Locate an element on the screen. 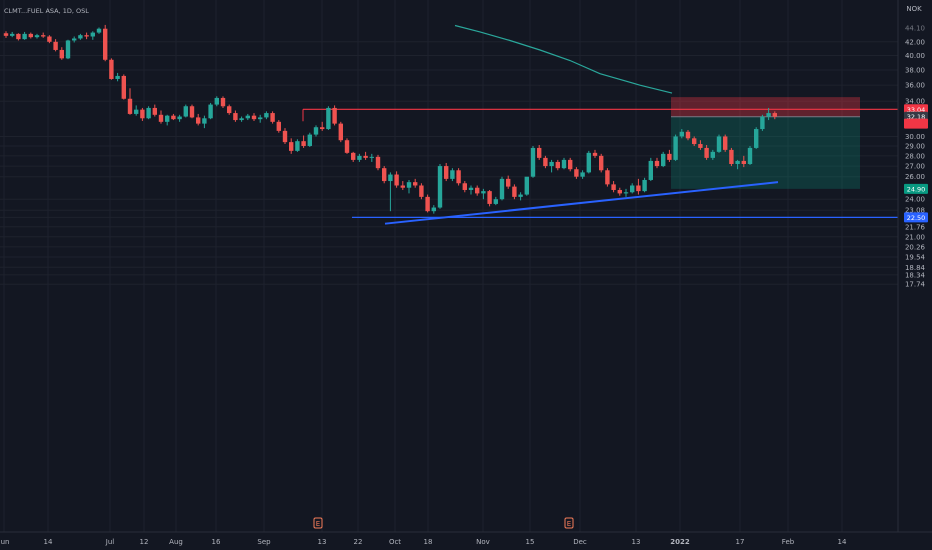 The width and height of the screenshot is (932, 550). event-marker-label: E is located at coordinates (569, 524).